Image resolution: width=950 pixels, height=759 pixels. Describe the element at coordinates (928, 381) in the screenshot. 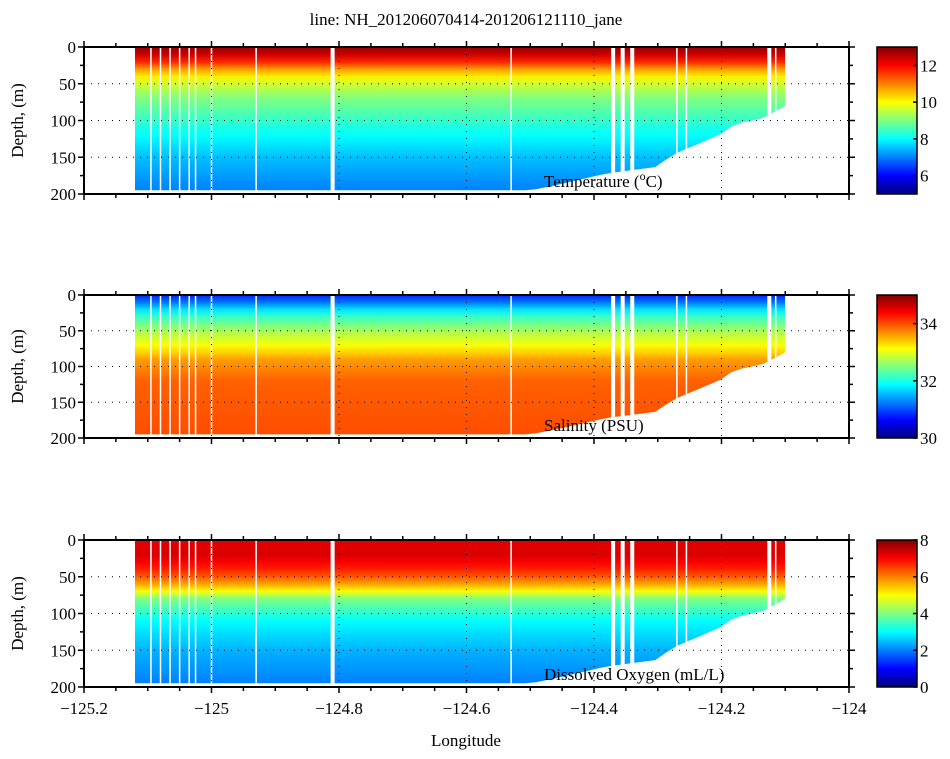

I see `colorbar-tick-label: 32` at that location.